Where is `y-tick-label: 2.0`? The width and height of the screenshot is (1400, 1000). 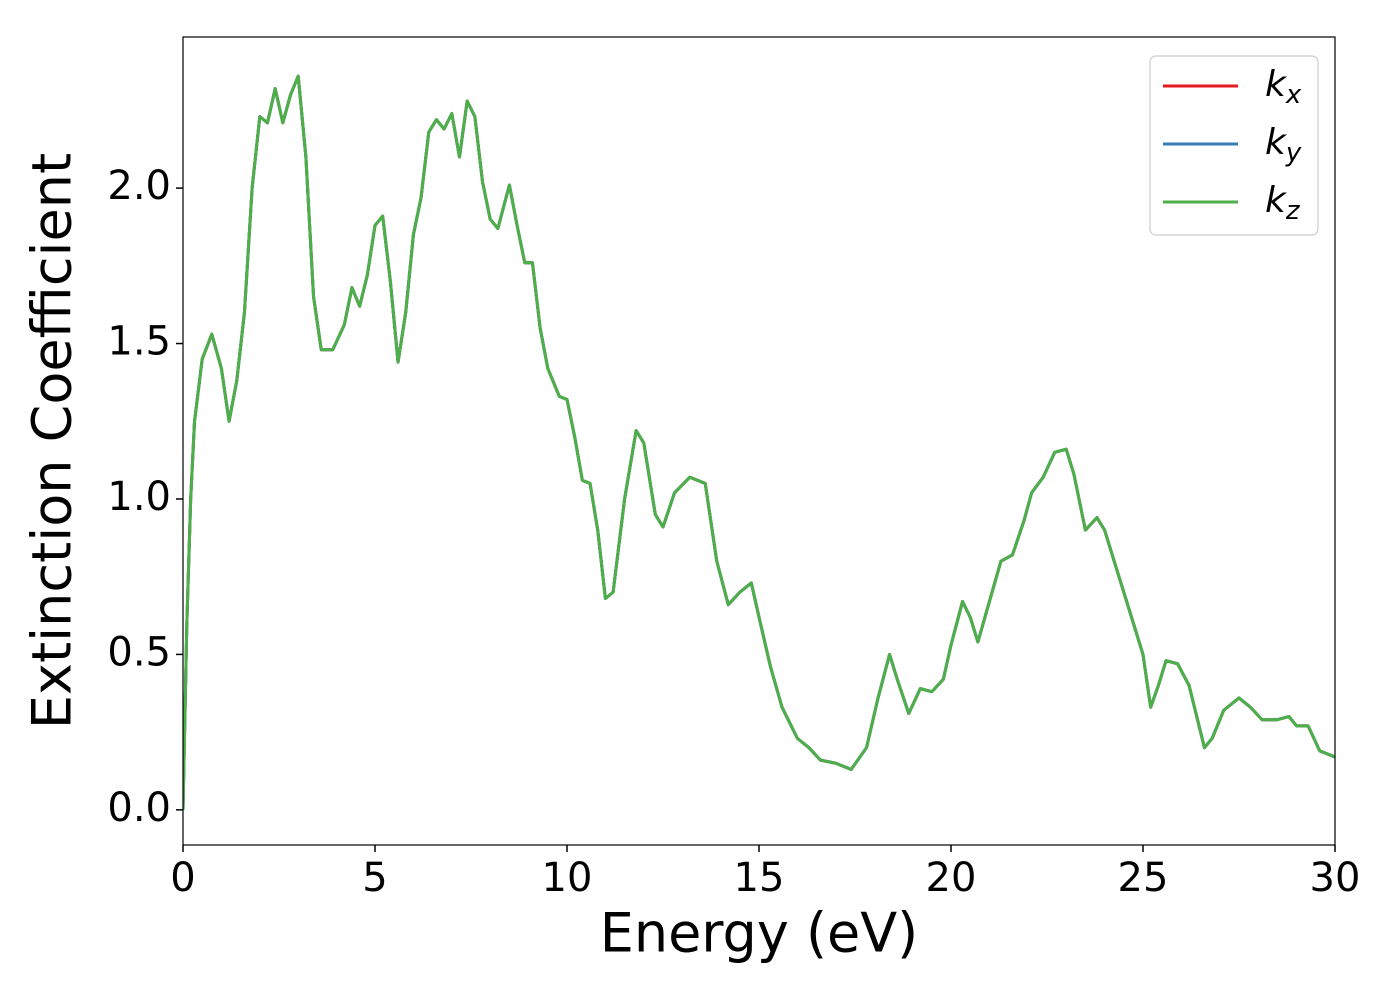 y-tick-label: 2.0 is located at coordinates (139, 186).